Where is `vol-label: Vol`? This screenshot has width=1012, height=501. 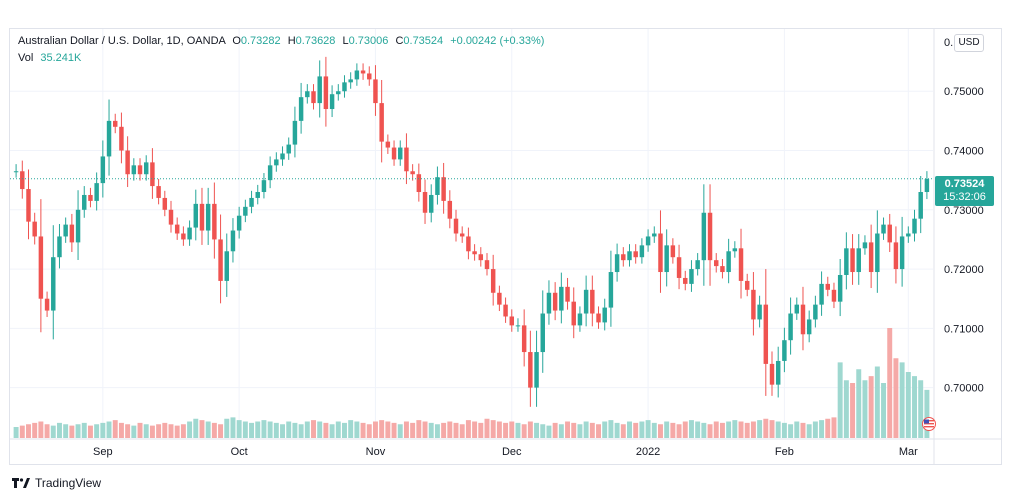 vol-label: Vol is located at coordinates (26, 58).